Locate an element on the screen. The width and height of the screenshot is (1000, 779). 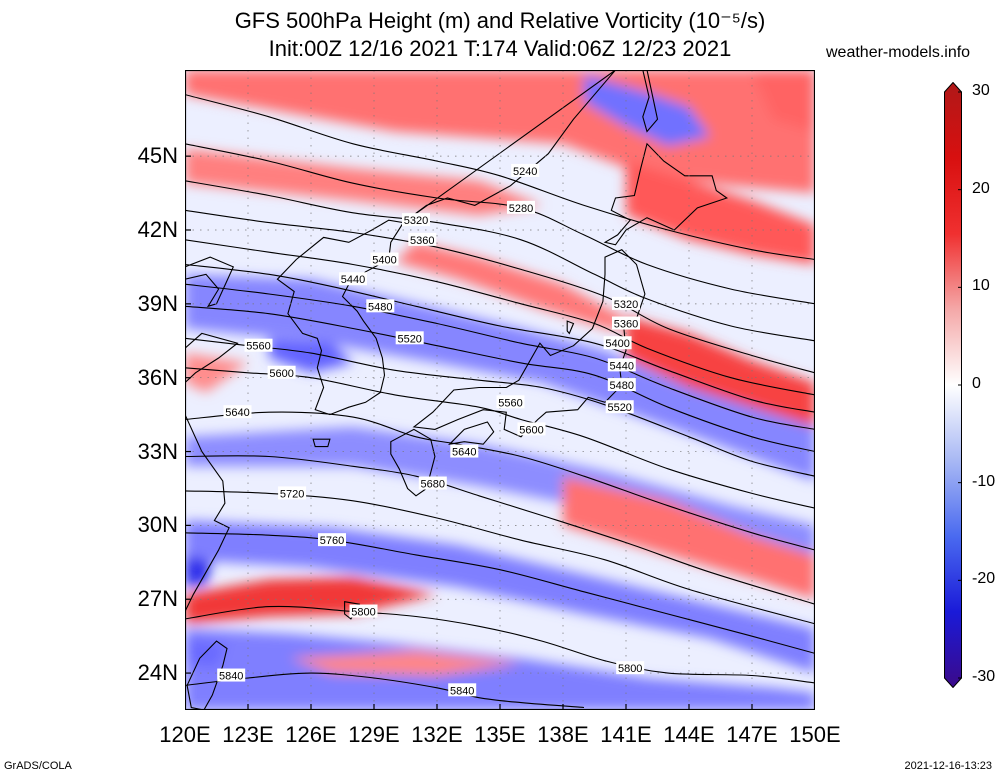
contour-label: 5720 is located at coordinates (292, 493).